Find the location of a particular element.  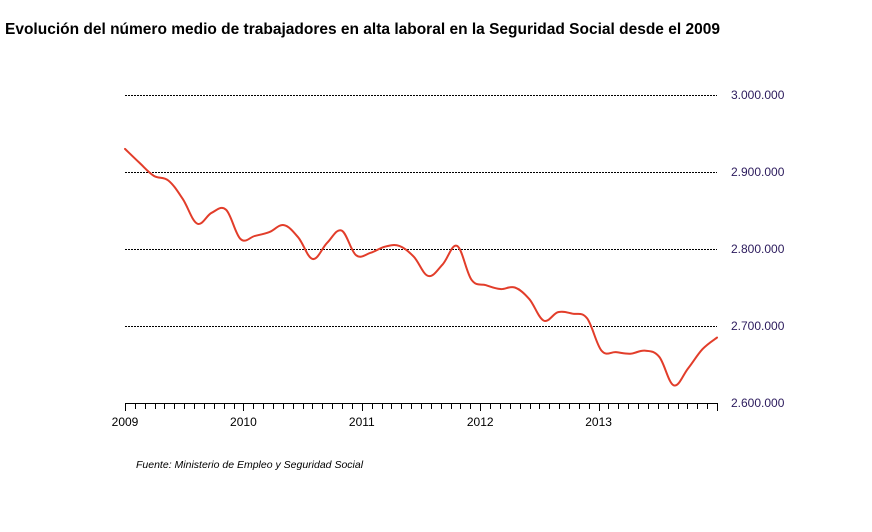

y-tick-label: 3.000.000 is located at coordinates (758, 95).